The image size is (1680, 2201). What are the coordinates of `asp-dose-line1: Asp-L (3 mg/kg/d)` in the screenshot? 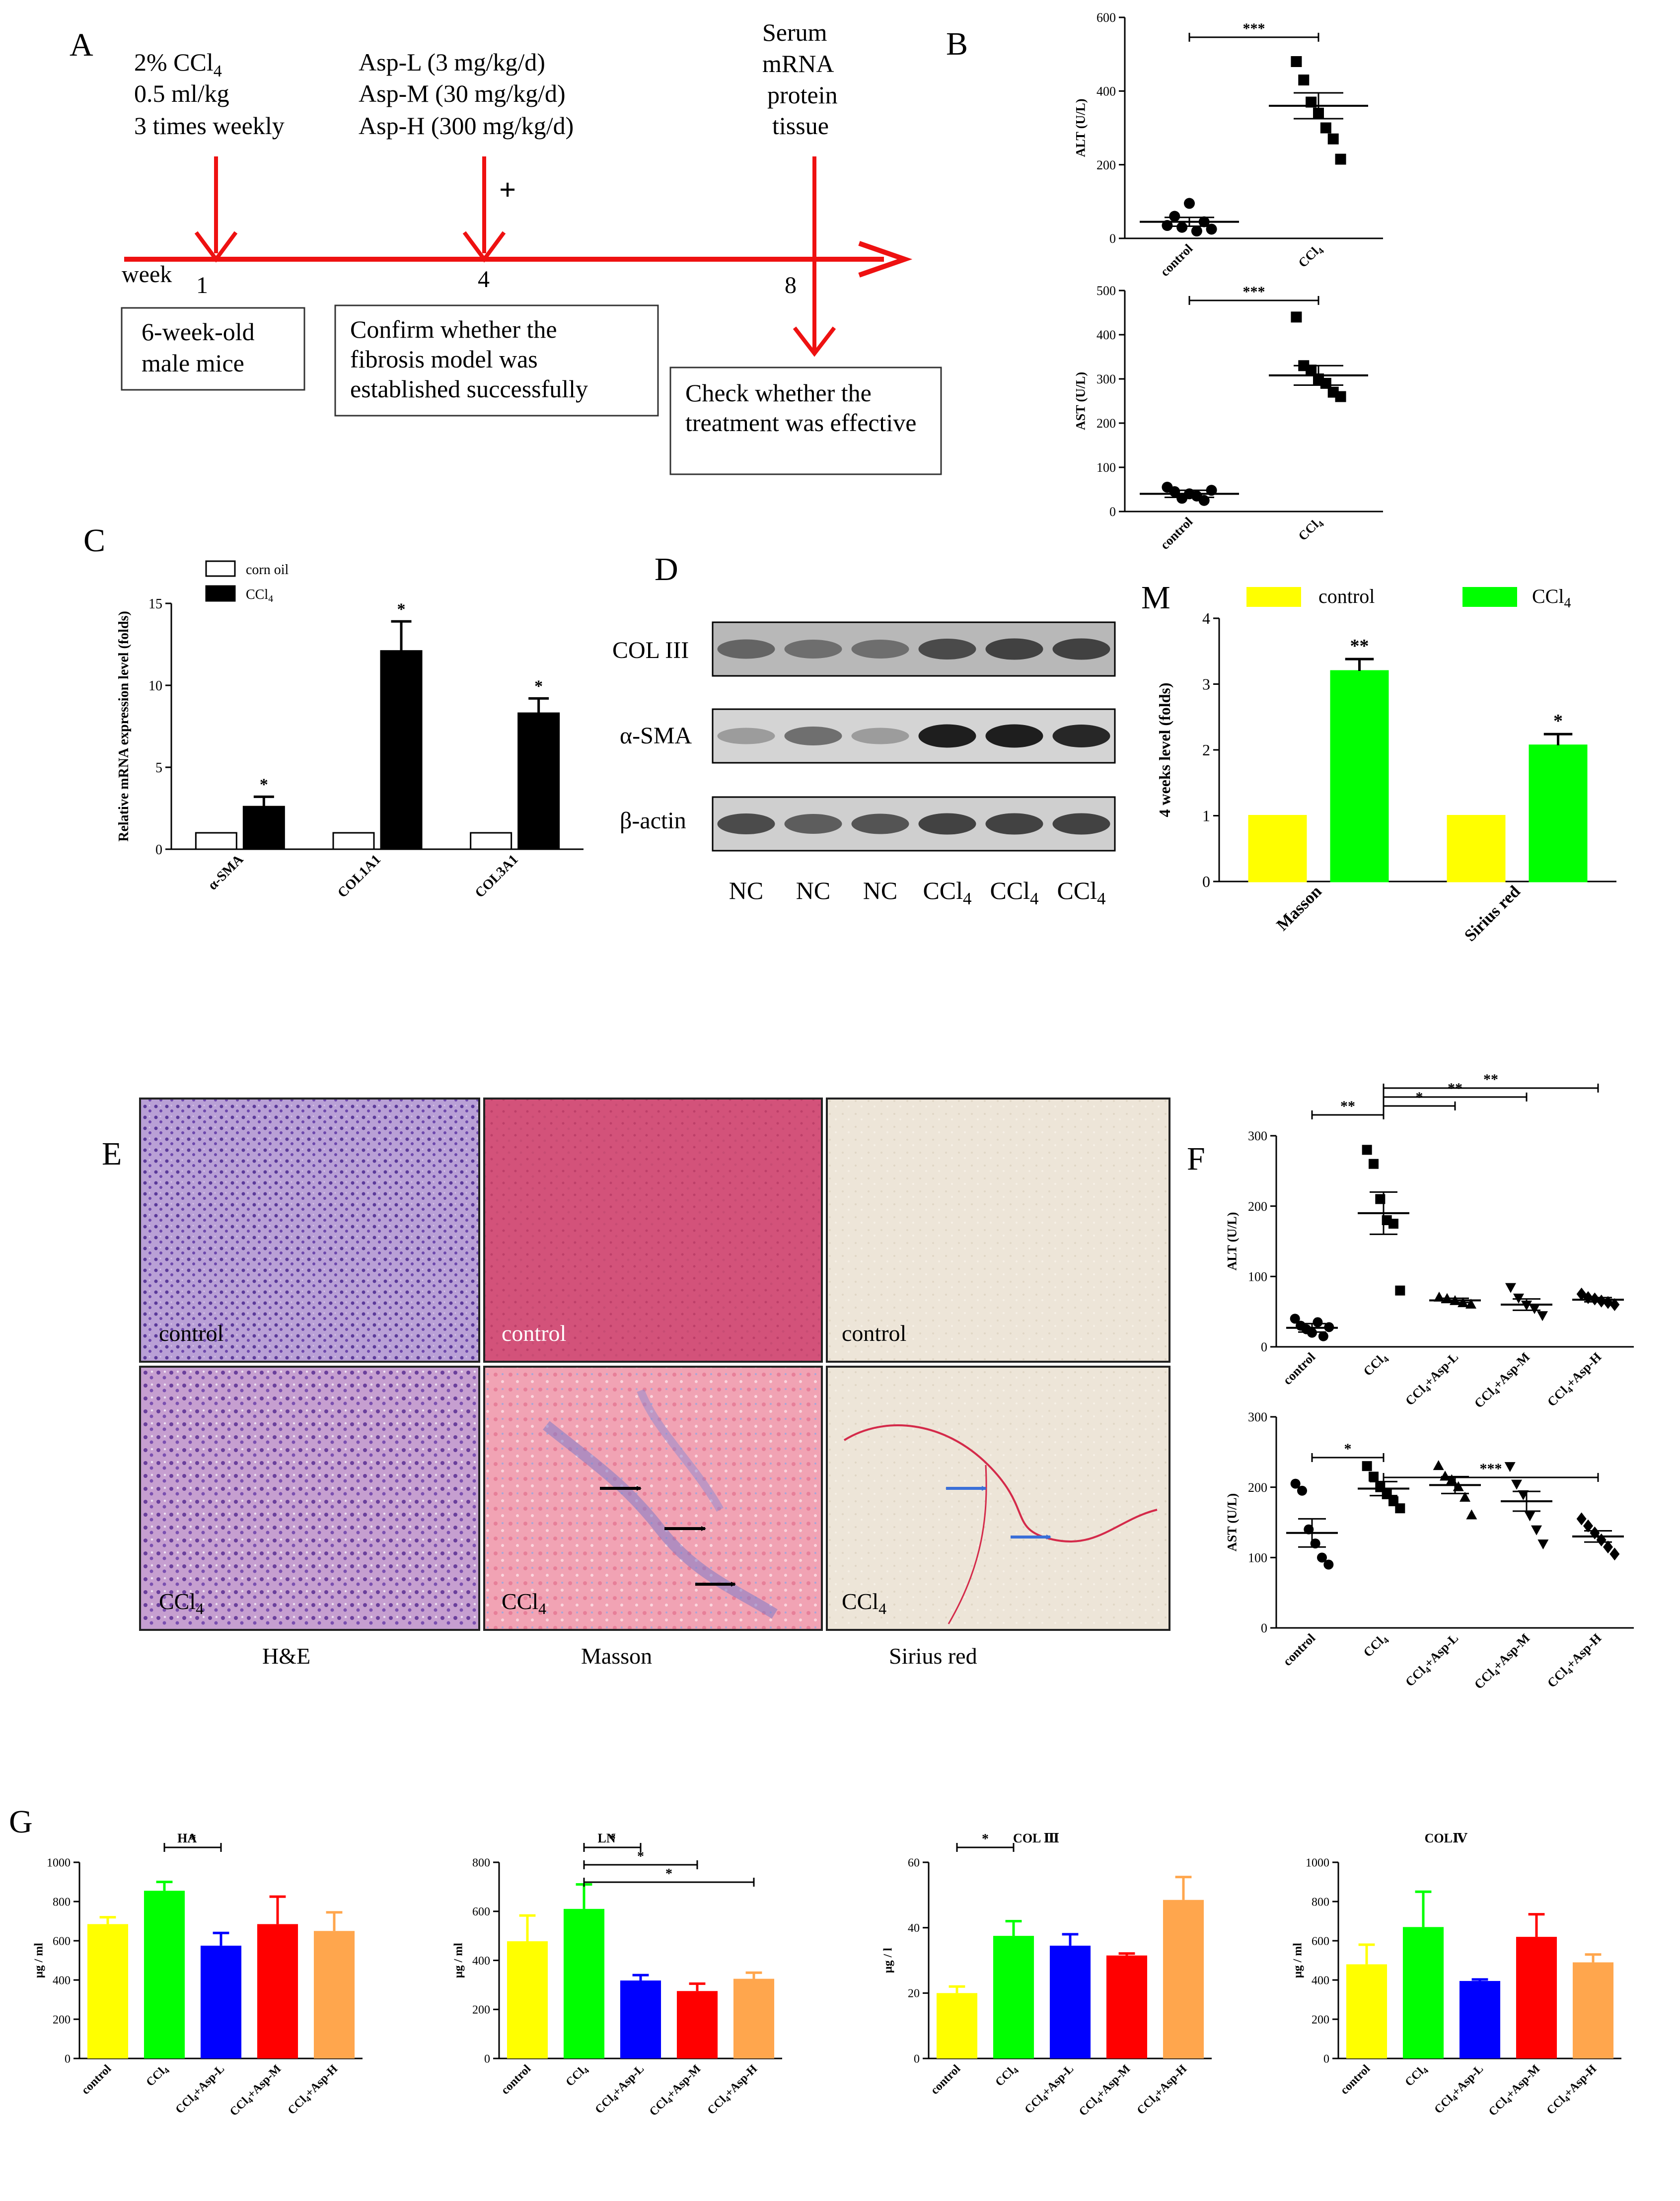 It's located at (452, 62).